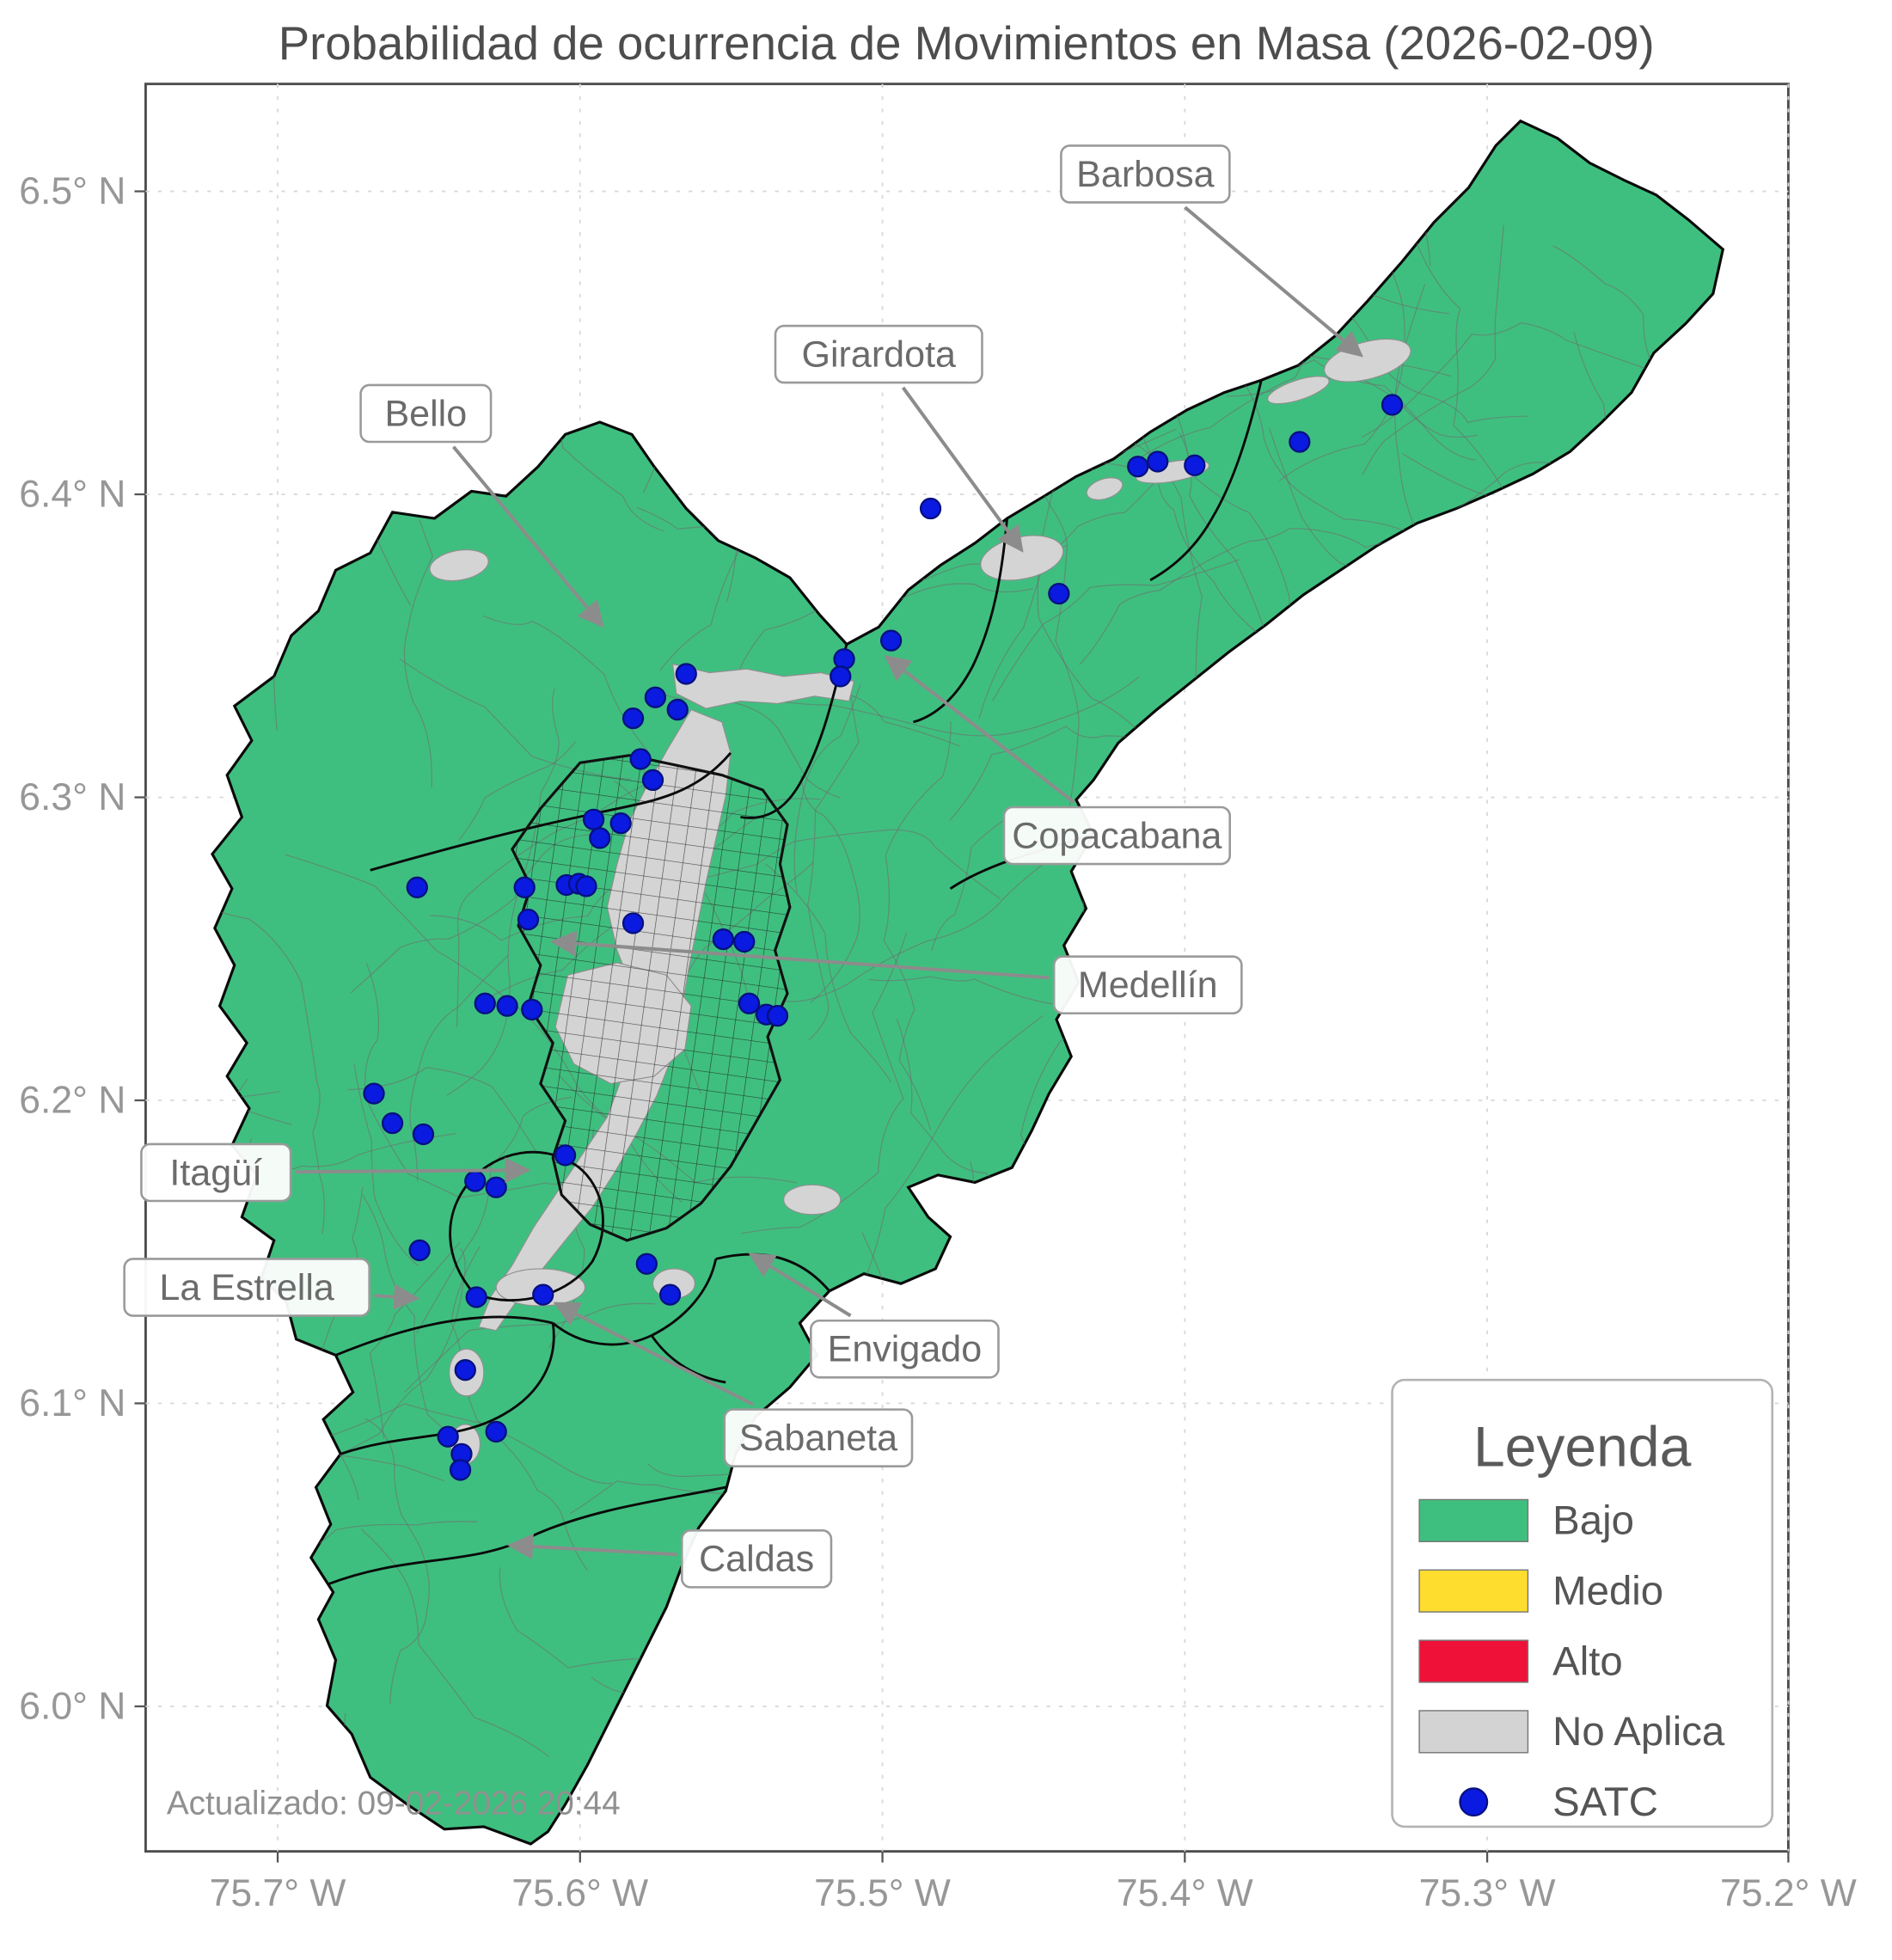 The image size is (1892, 1960). I want to click on x-tick-label: 75.5° W, so click(882, 1893).